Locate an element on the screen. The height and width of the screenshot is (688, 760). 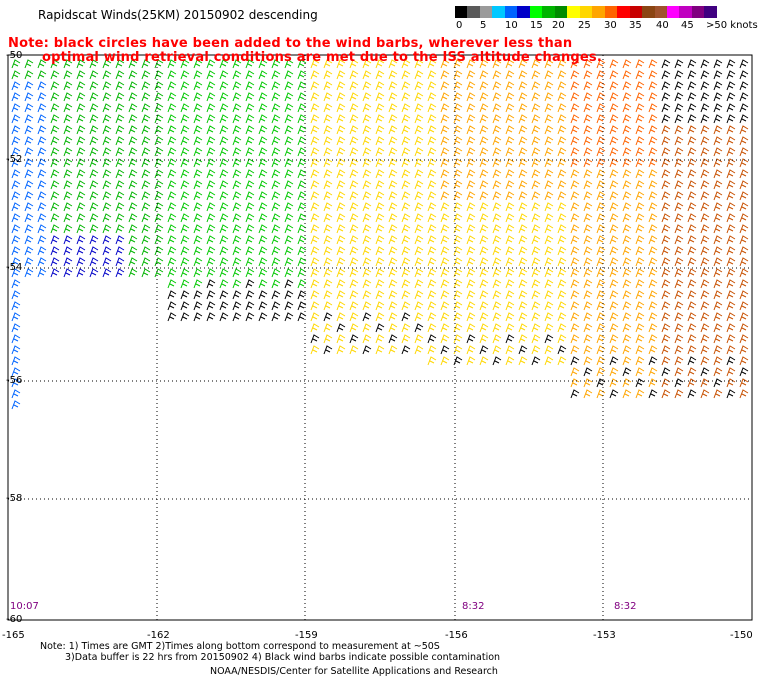
lon-label-150: -150 is located at coordinates (741, 635).